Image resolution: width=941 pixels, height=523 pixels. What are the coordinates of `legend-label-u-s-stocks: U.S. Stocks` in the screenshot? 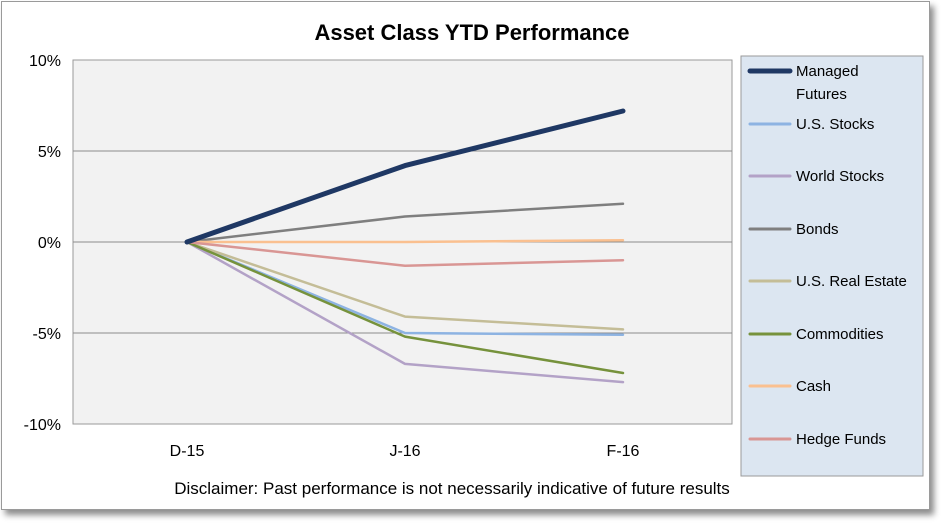 It's located at (835, 124).